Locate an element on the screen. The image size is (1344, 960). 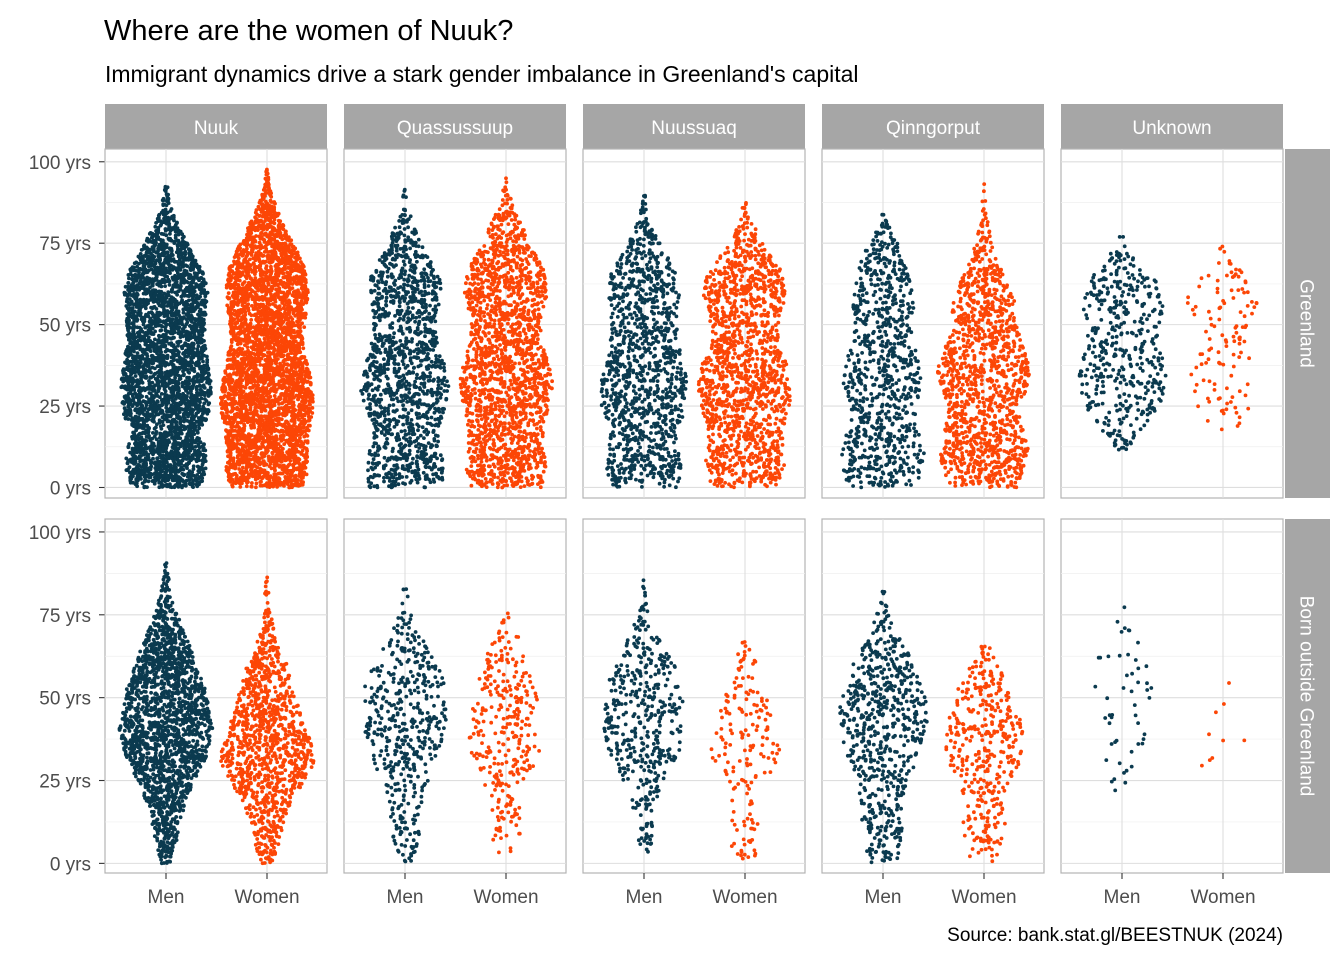
y-tick-label: 25 yrs is located at coordinates (65, 407).